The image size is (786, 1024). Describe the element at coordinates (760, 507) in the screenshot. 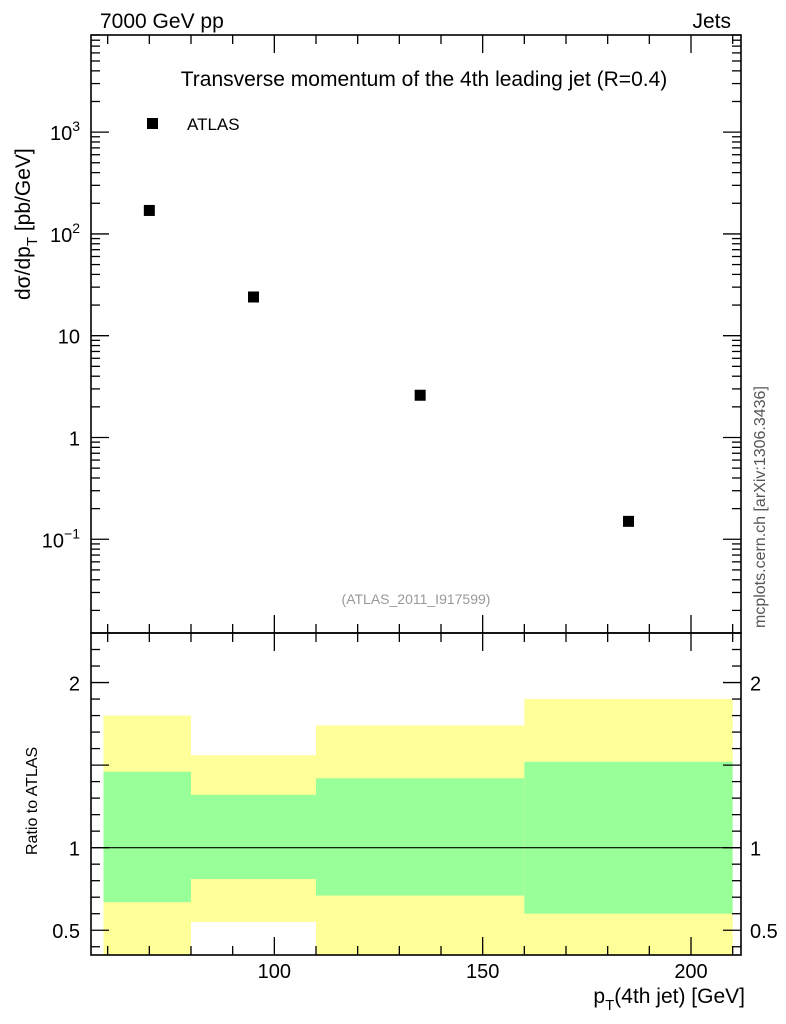

I see `watermark: mcplots.cern.ch [arXiv:1306.3436]` at that location.